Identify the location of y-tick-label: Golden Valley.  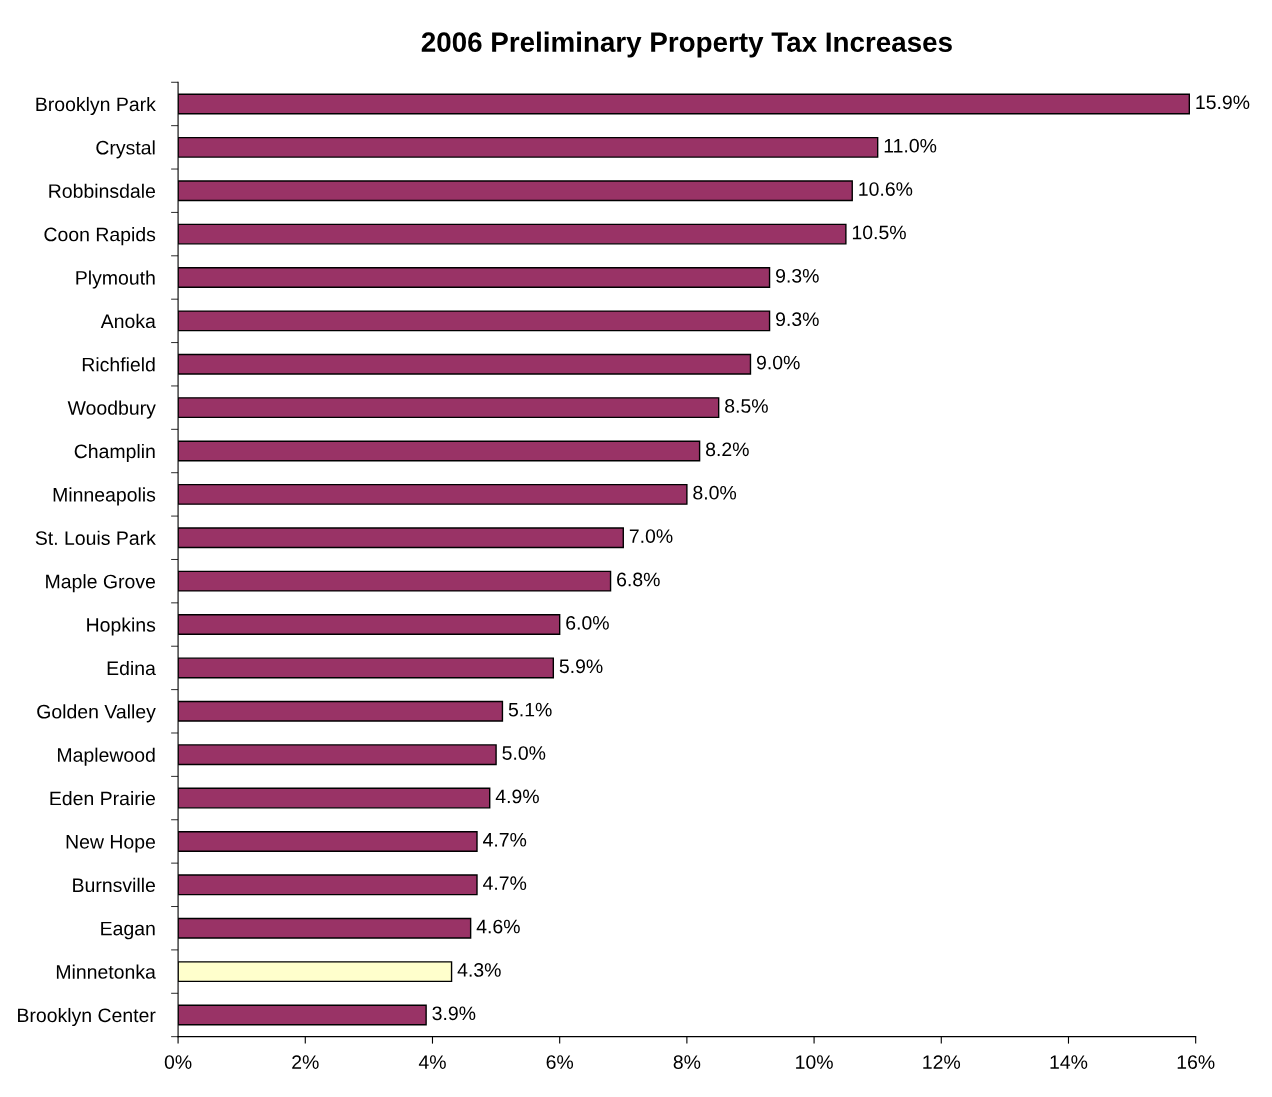
(96, 713).